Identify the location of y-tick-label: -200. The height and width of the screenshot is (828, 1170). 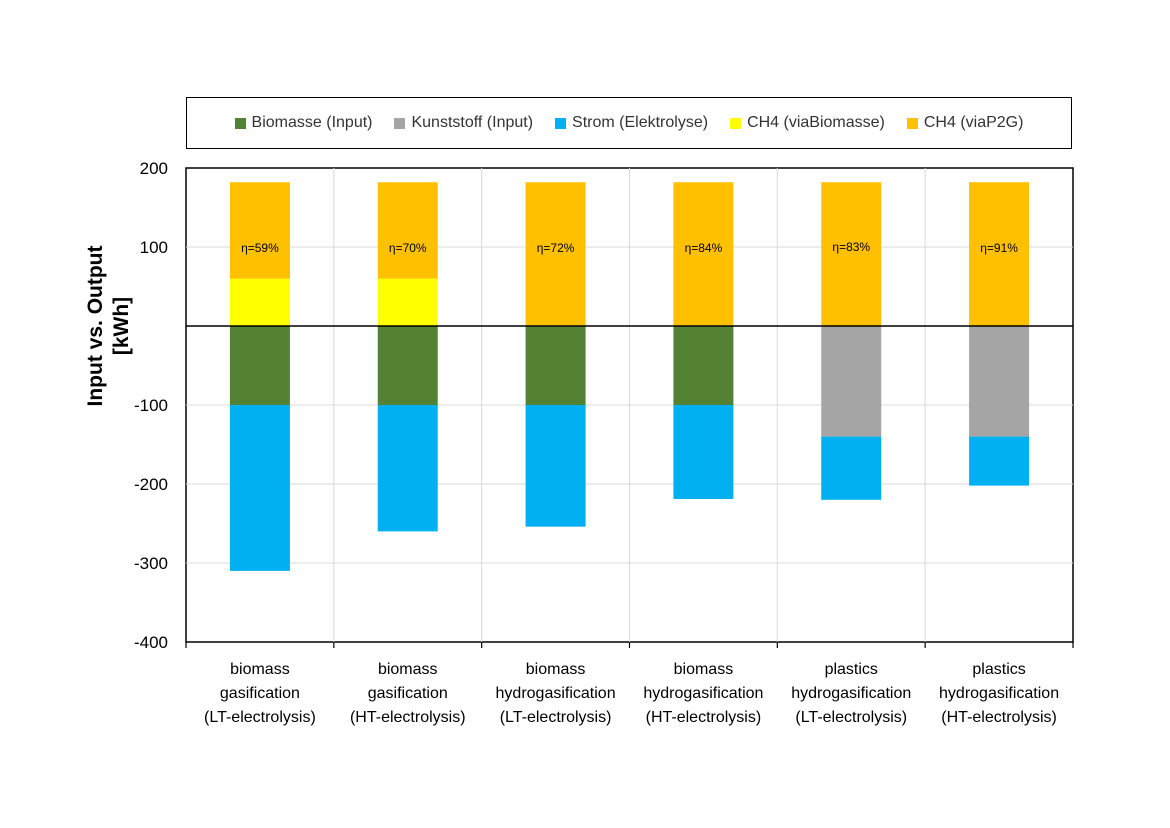
(151, 484).